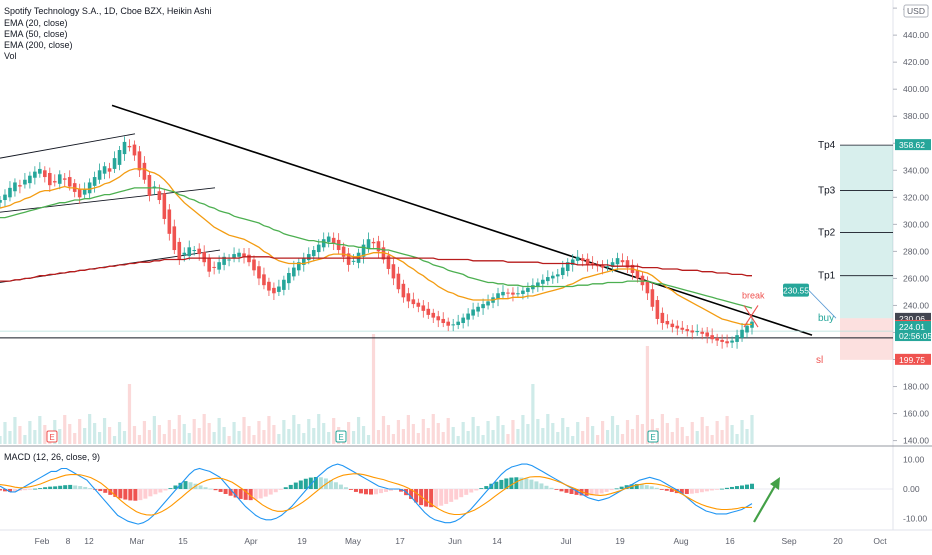 The image size is (932, 555). I want to click on channel-lower-line, so click(108, 200).